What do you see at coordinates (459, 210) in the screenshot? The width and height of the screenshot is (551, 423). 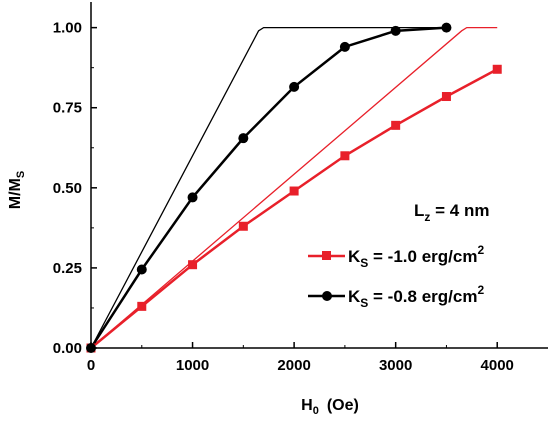 I see `annotation-rest: = 4 nm` at bounding box center [459, 210].